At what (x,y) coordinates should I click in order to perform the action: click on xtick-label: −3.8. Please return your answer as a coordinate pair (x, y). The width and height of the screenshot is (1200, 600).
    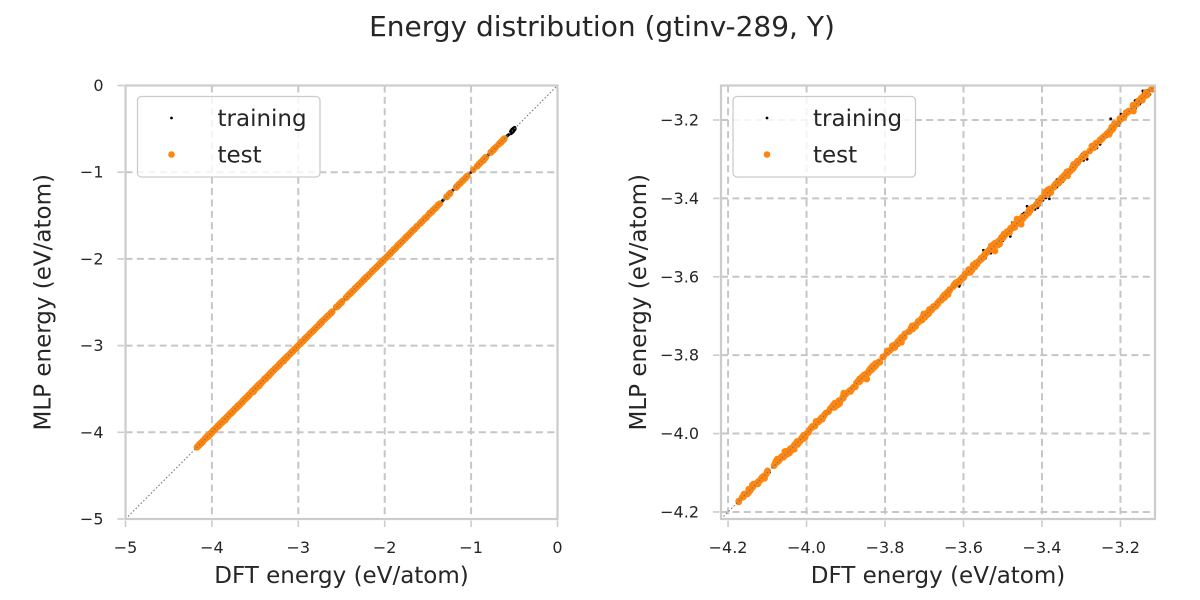
    Looking at the image, I should click on (885, 547).